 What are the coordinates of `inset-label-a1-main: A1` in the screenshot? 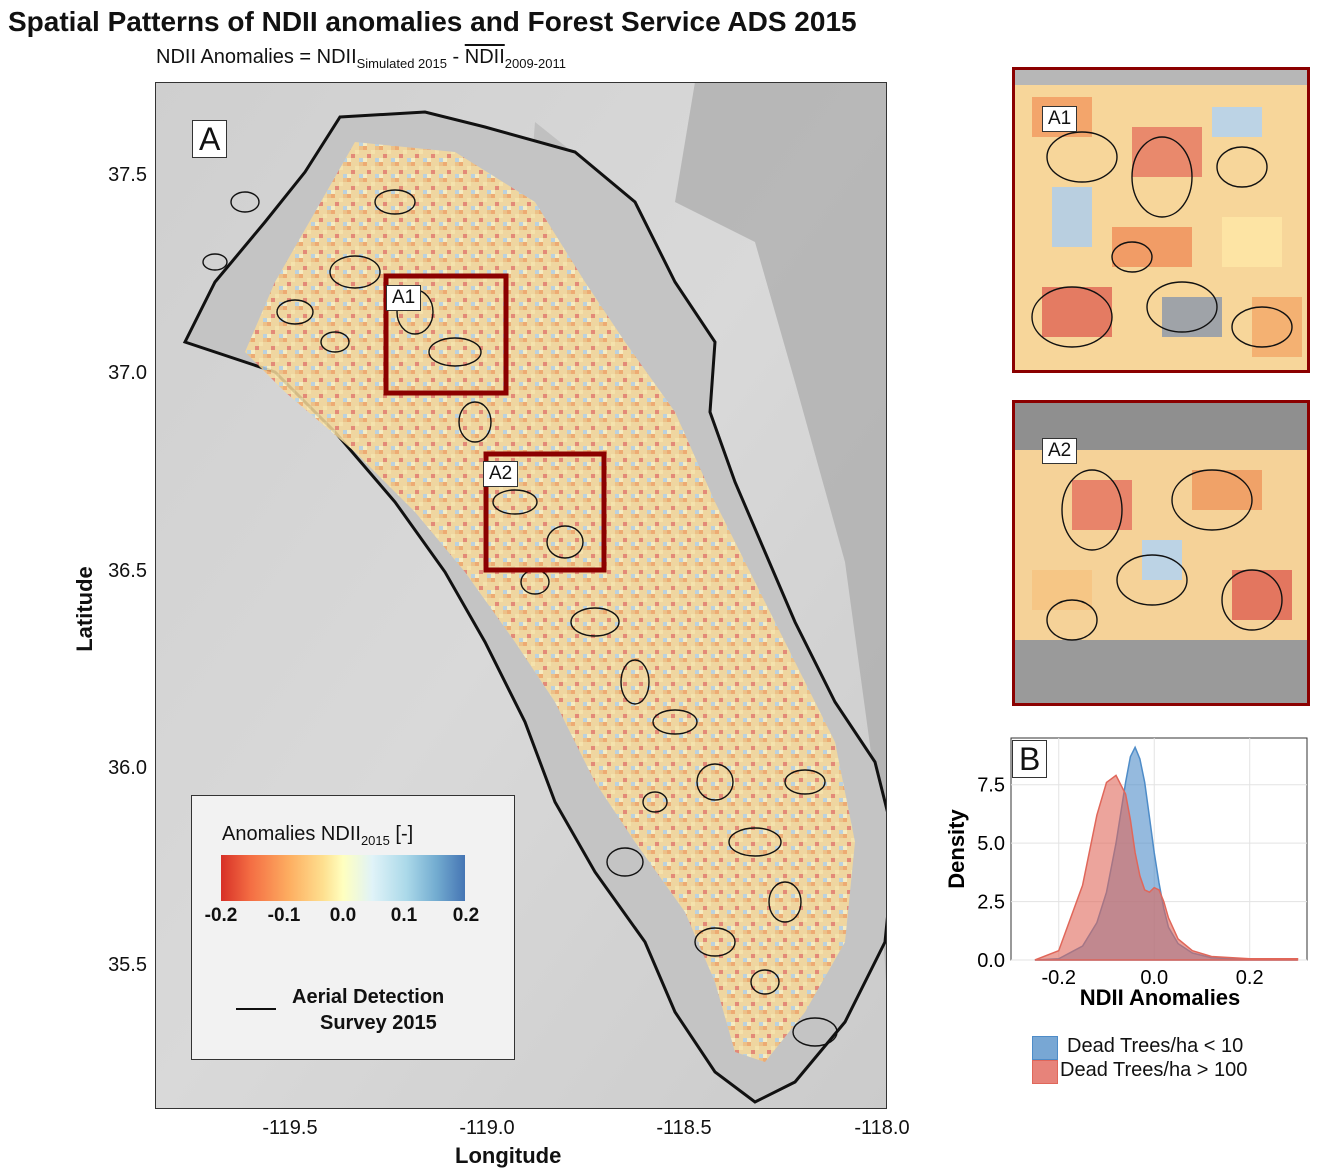 It's located at (404, 298).